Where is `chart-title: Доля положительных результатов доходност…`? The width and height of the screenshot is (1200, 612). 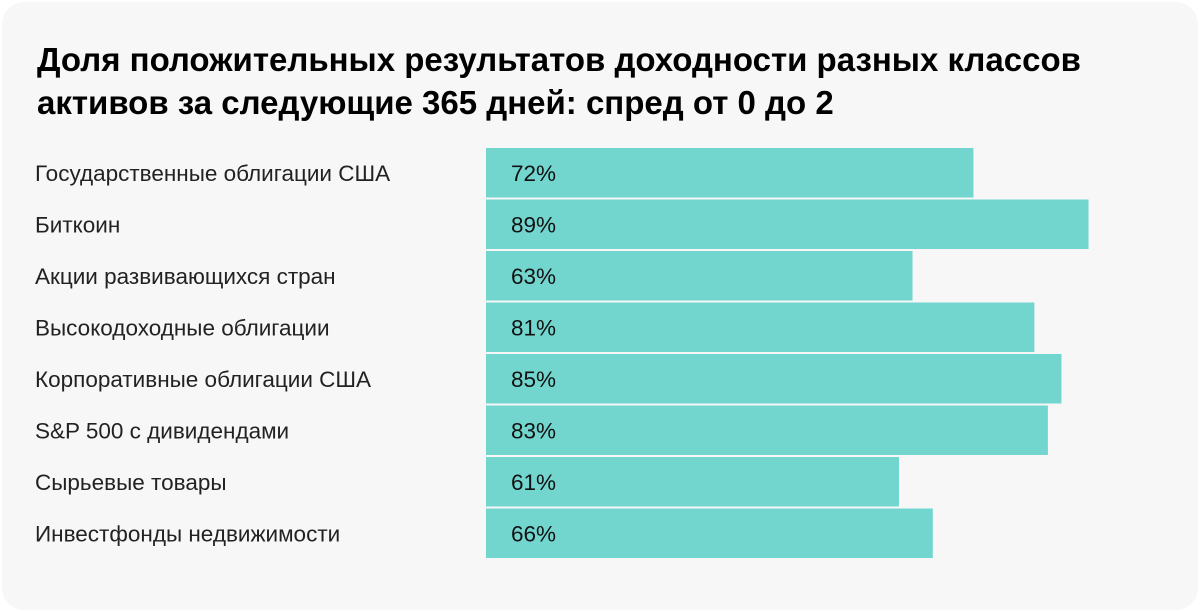 chart-title: Доля положительных результатов доходност… is located at coordinates (559, 81).